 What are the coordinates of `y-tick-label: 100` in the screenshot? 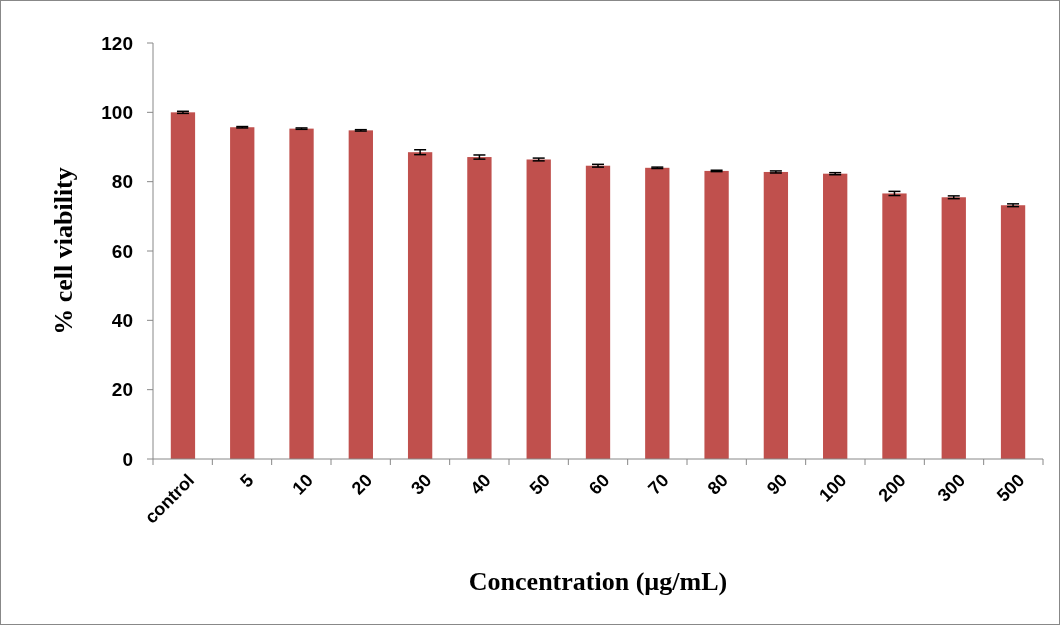 It's located at (117, 112).